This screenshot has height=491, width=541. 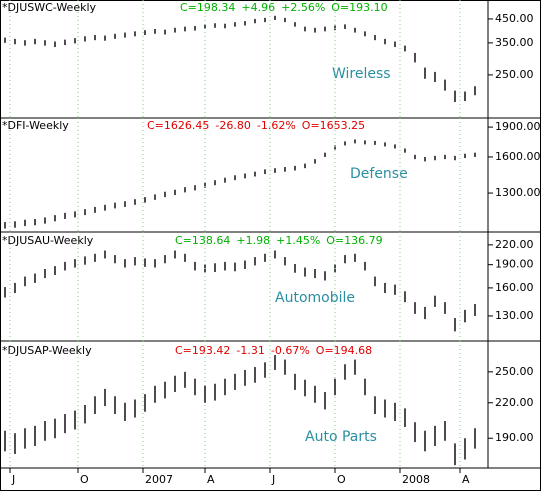 I want to click on series-label: Wireless, so click(x=361, y=74).